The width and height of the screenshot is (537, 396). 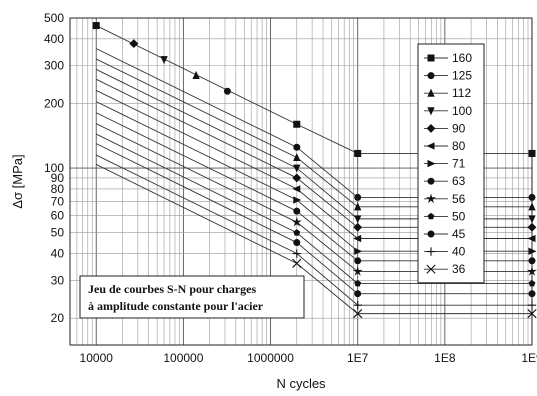 What do you see at coordinates (459, 128) in the screenshot?
I see `legend-label: 90` at bounding box center [459, 128].